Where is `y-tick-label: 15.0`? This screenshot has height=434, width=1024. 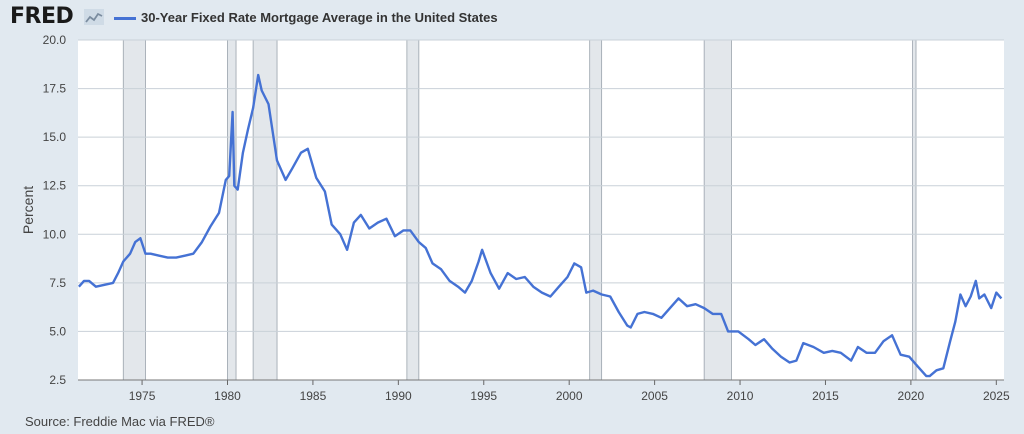 y-tick-label: 15.0 is located at coordinates (55, 137).